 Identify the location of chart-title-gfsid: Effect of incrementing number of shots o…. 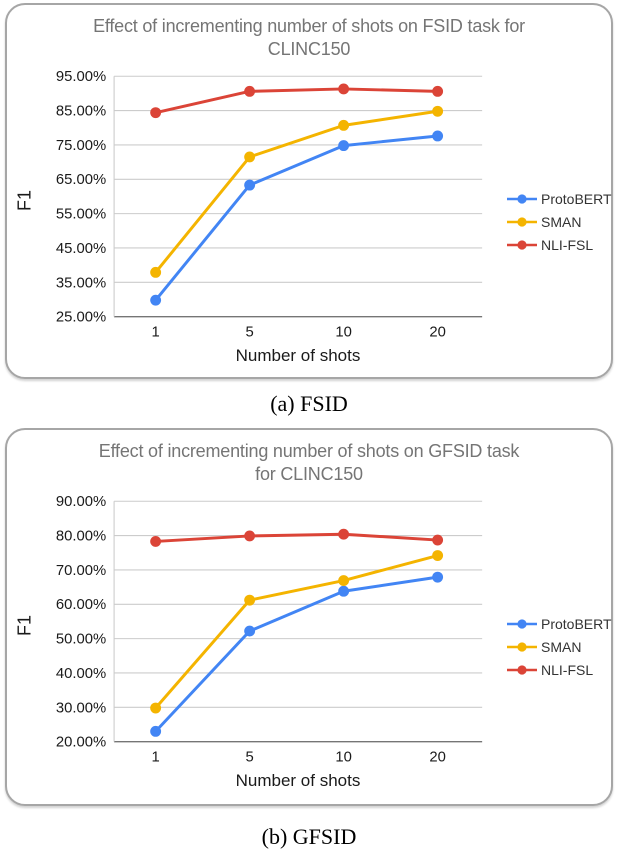
(309, 462).